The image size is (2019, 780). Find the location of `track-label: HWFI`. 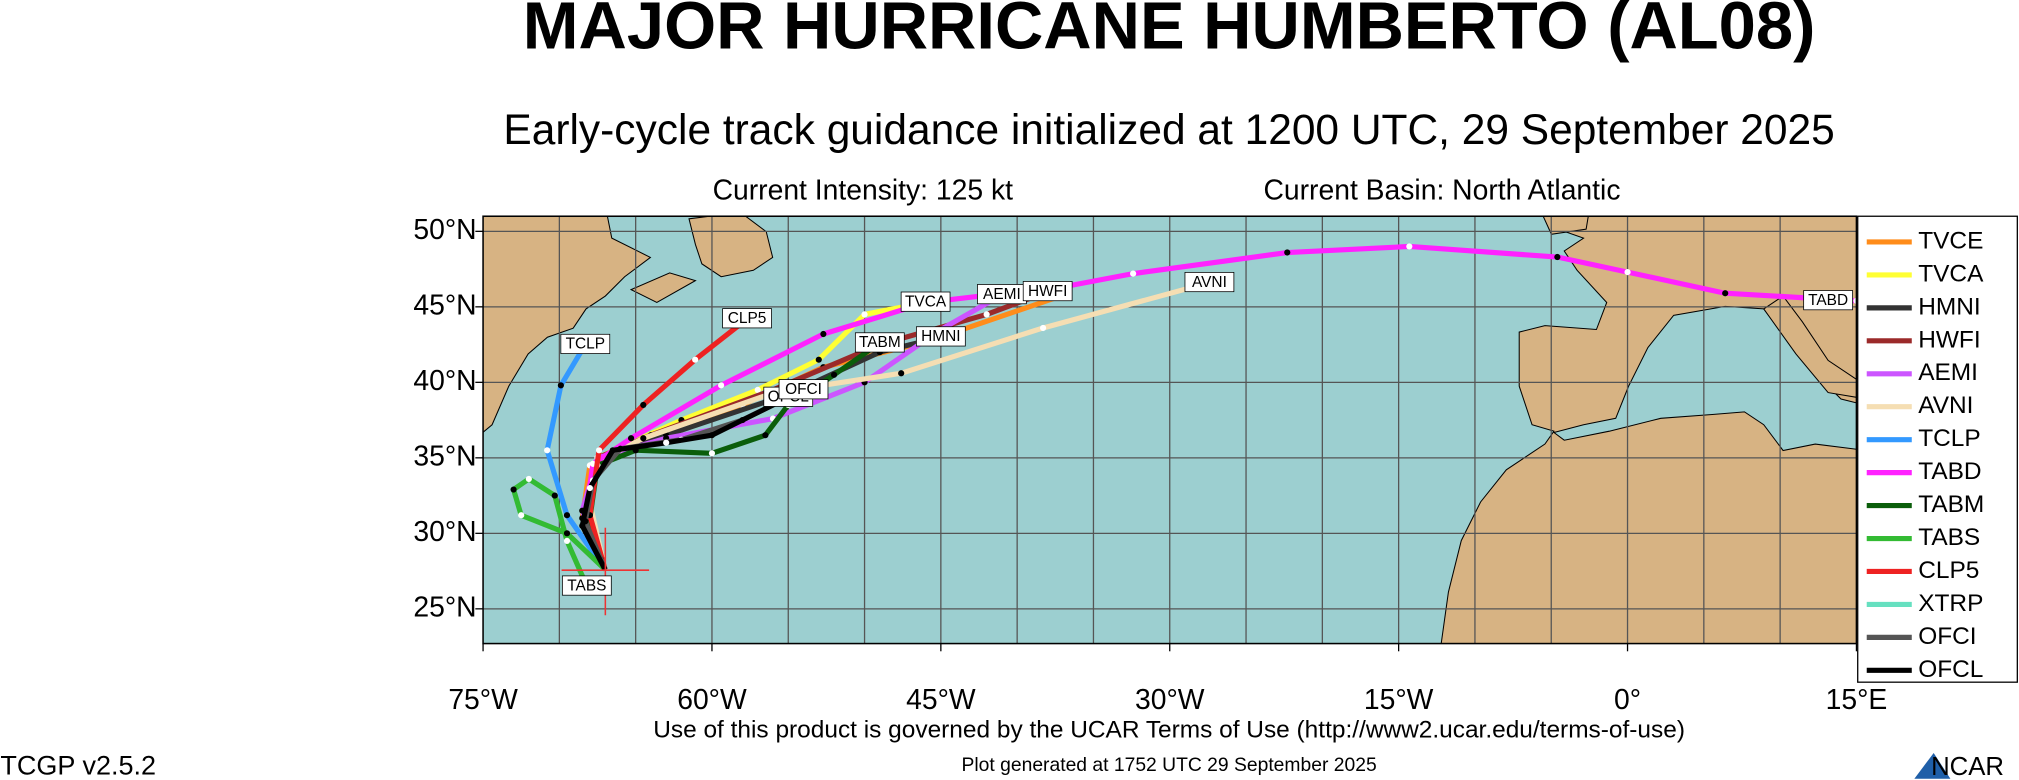

track-label: HWFI is located at coordinates (1047, 291).